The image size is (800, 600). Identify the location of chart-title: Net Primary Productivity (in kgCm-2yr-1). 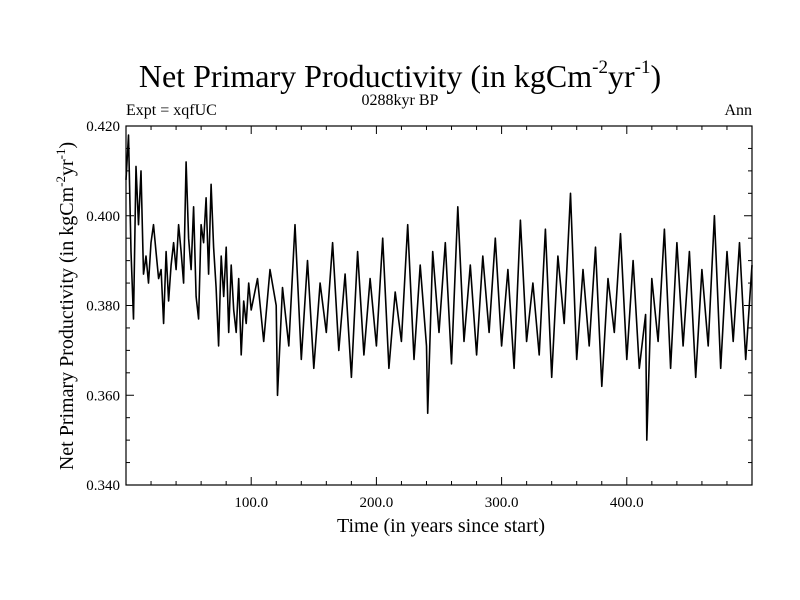
(400, 75).